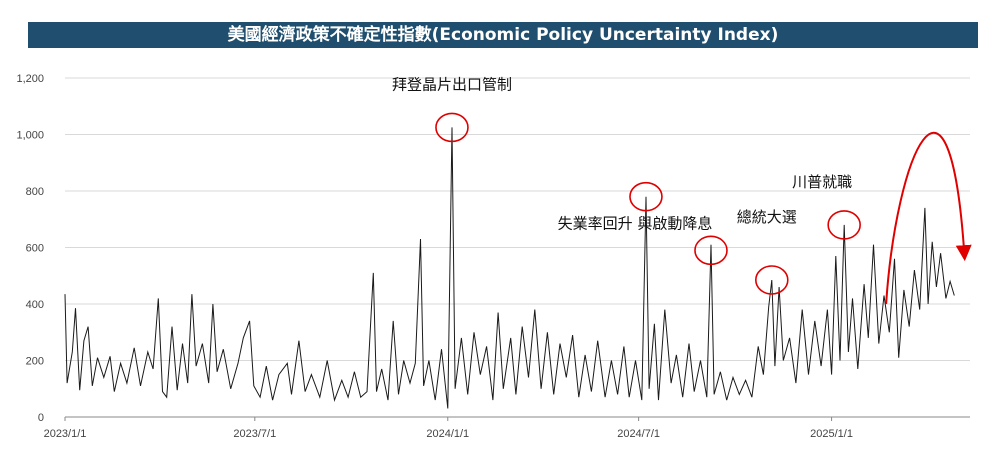 The image size is (1000, 470). Describe the element at coordinates (30, 79) in the screenshot. I see `y-tick-label: 1,200` at that location.